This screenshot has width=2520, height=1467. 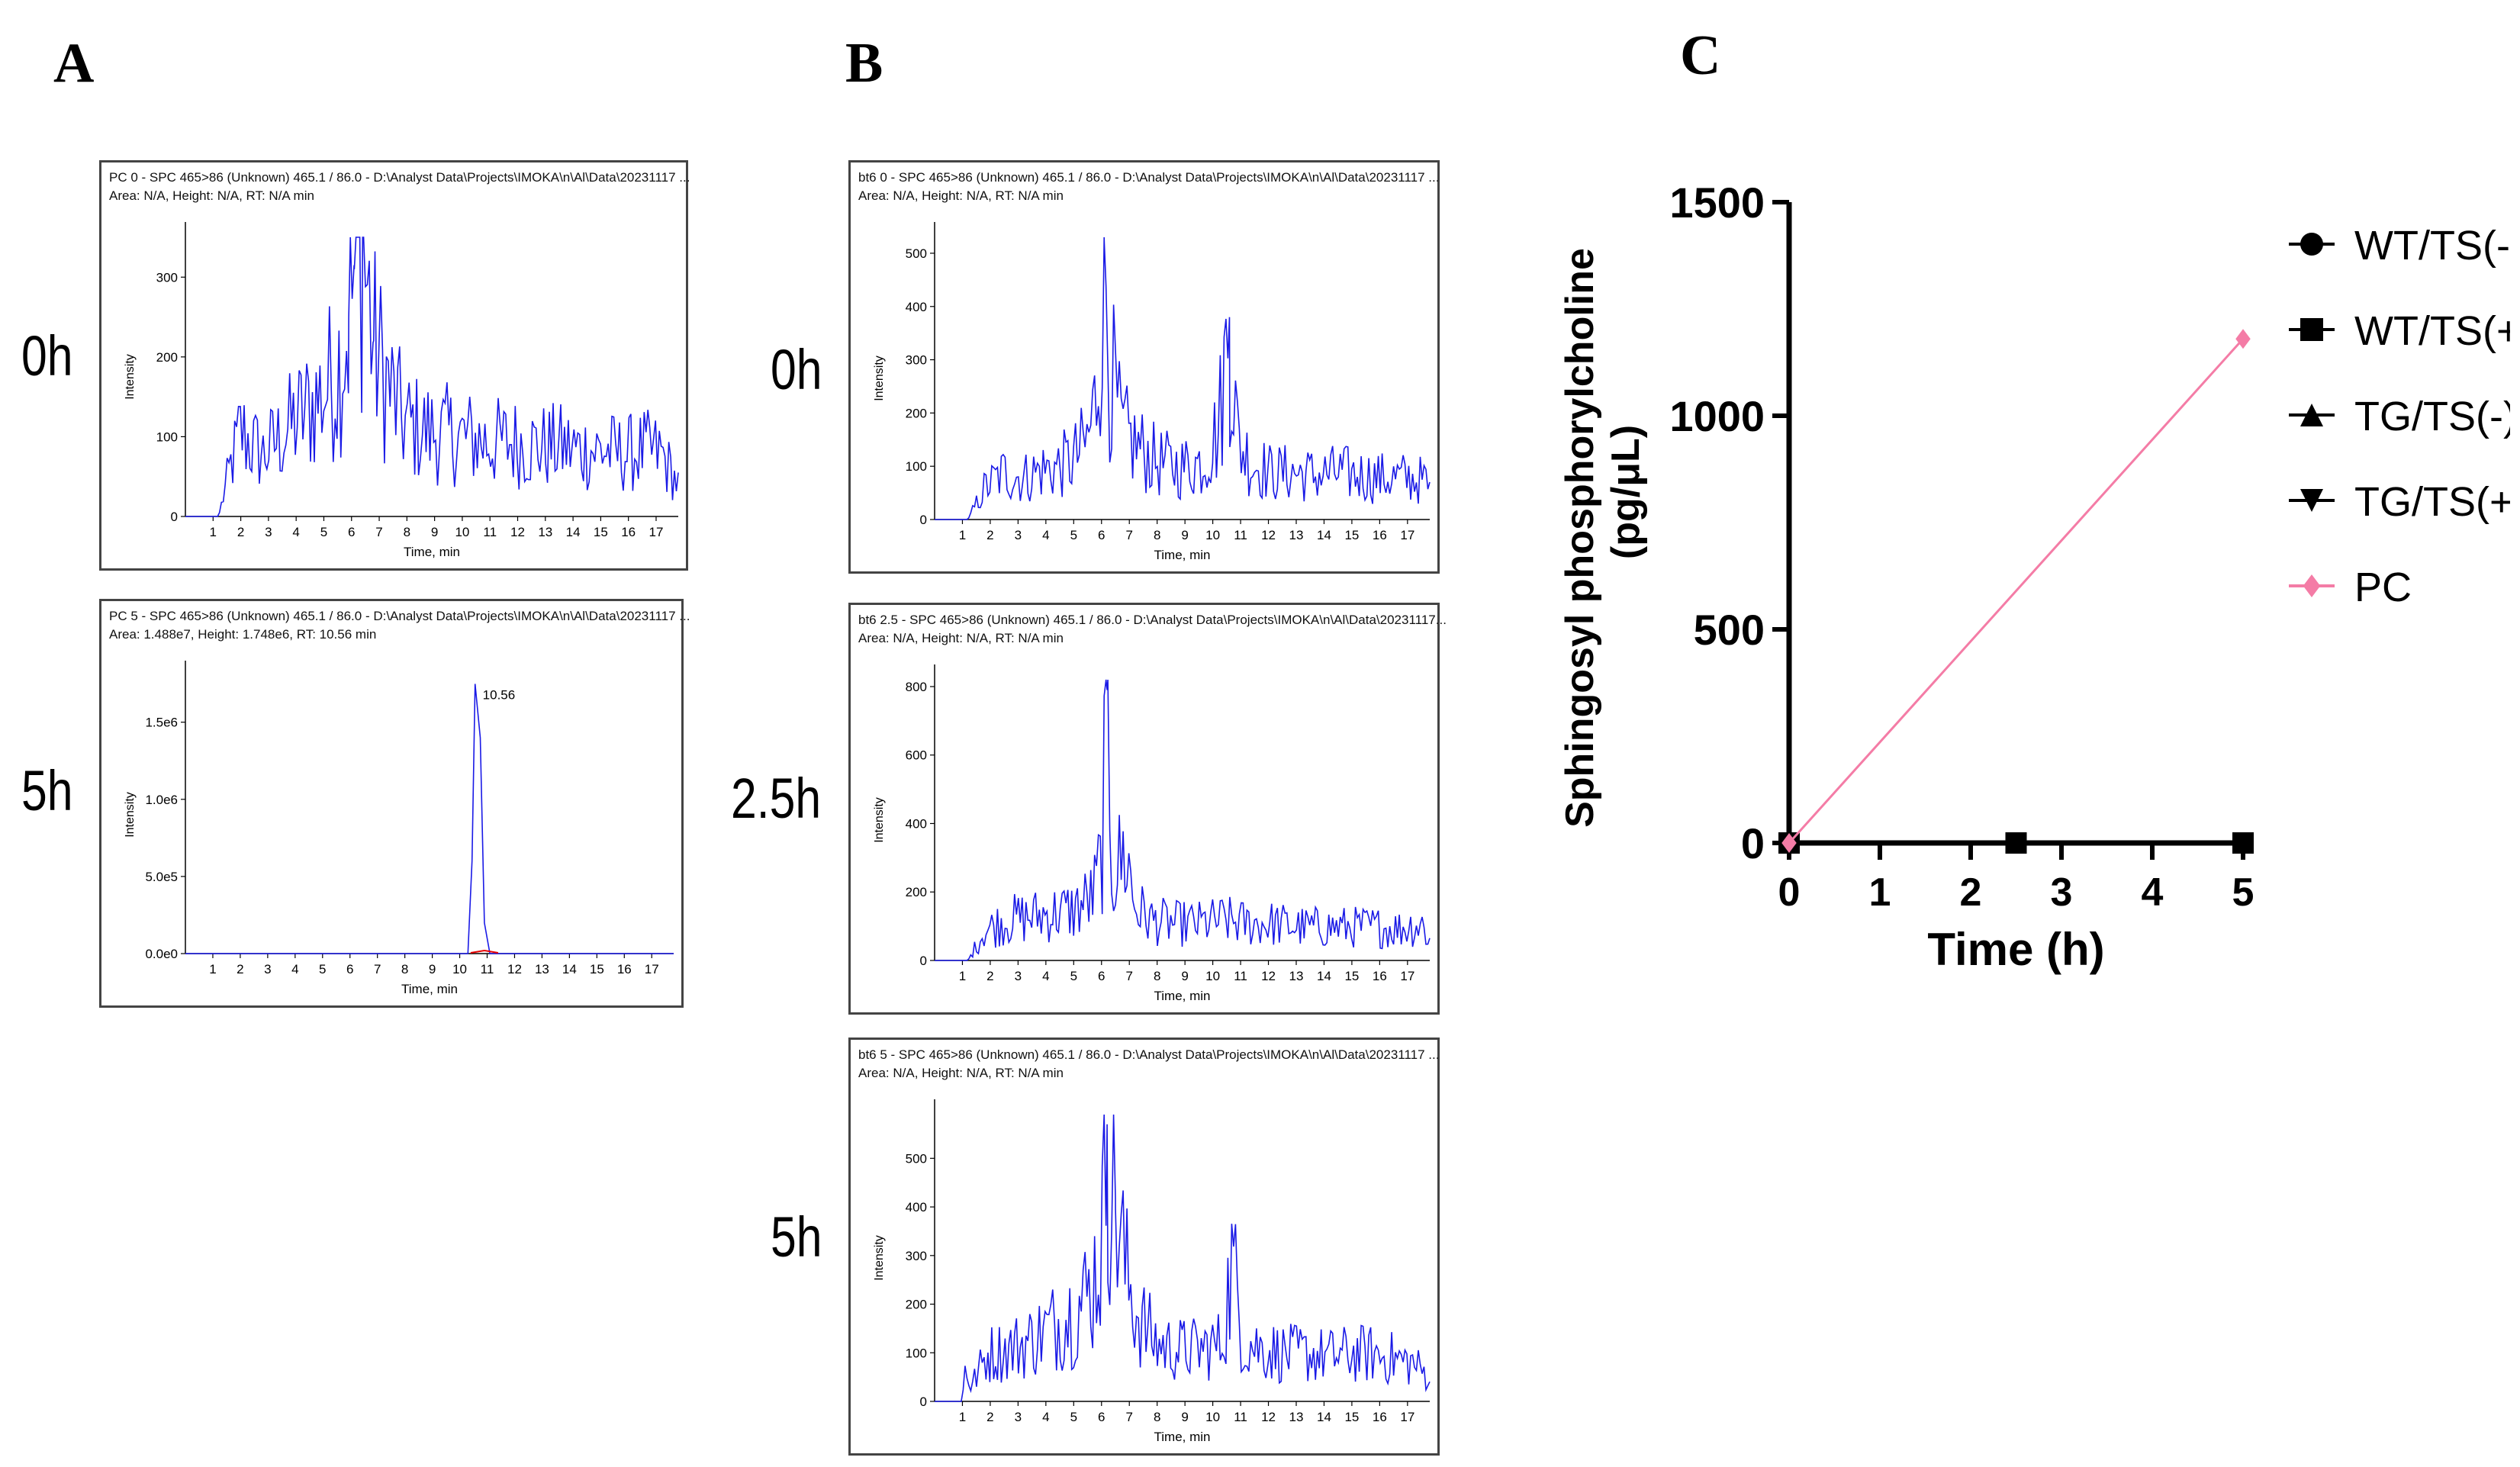 What do you see at coordinates (161, 877) in the screenshot?
I see `y-tick-label: 5.0e5` at bounding box center [161, 877].